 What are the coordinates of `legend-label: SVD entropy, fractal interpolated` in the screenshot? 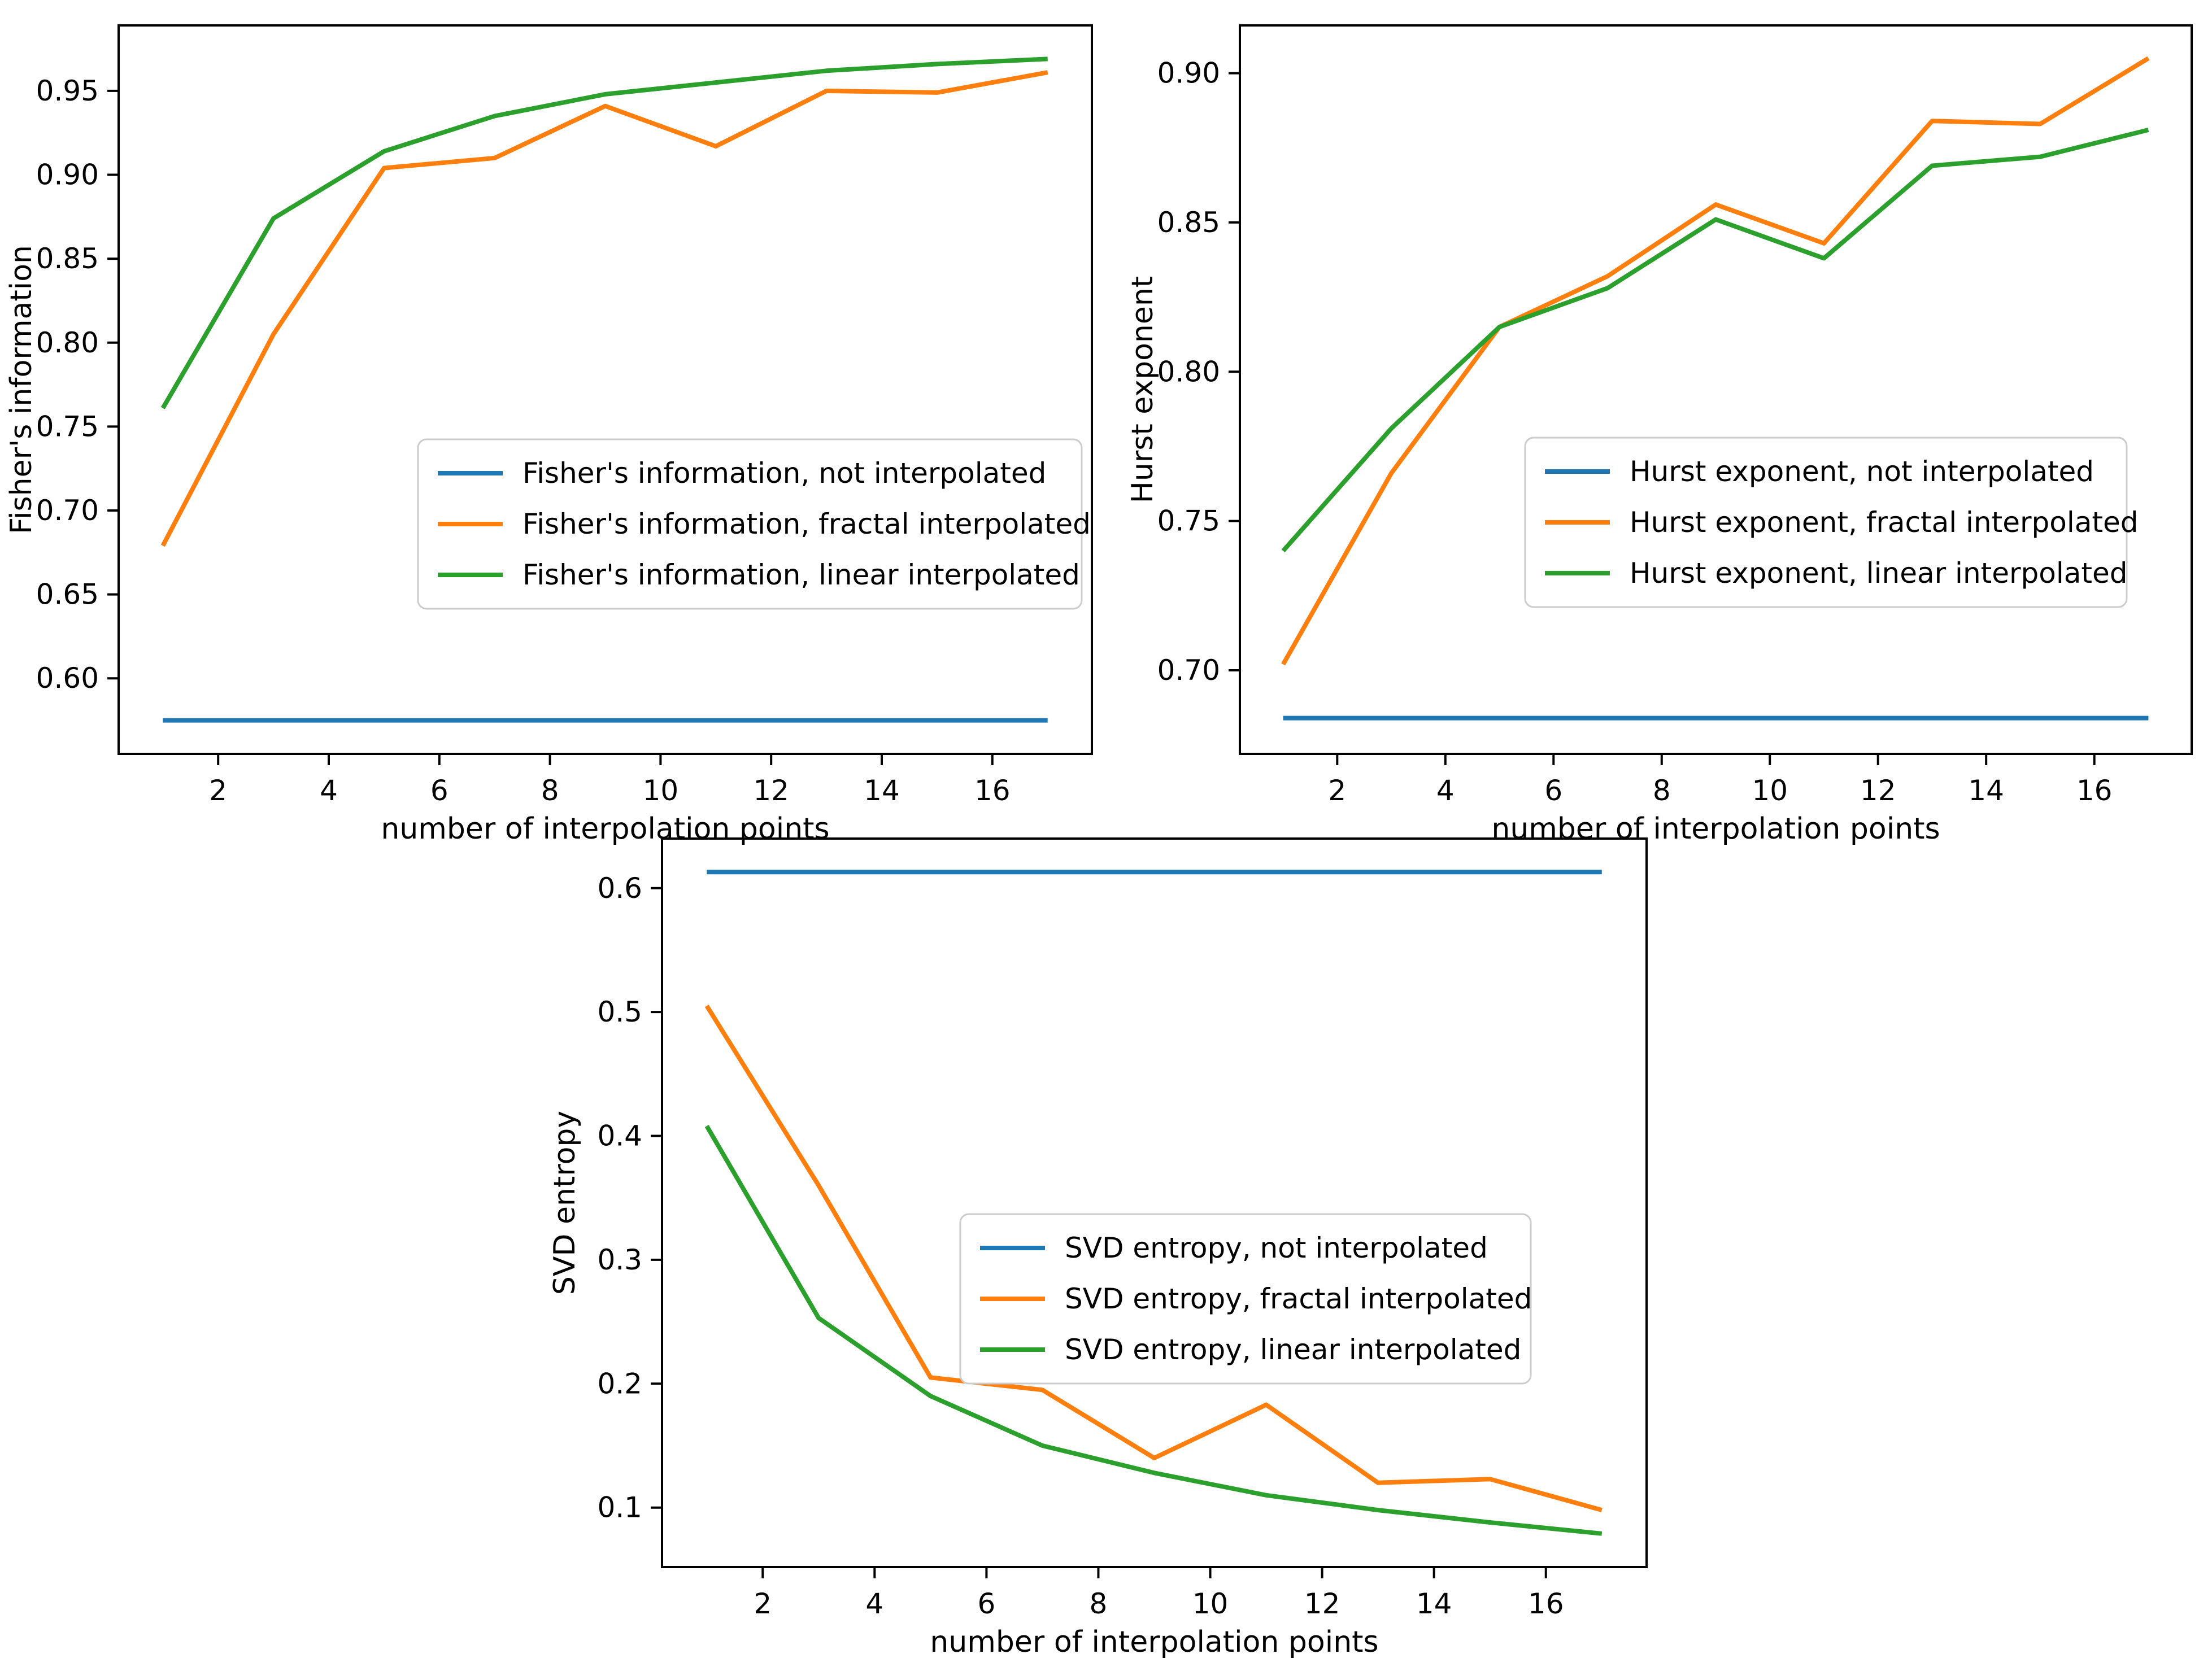 It's located at (1298, 1299).